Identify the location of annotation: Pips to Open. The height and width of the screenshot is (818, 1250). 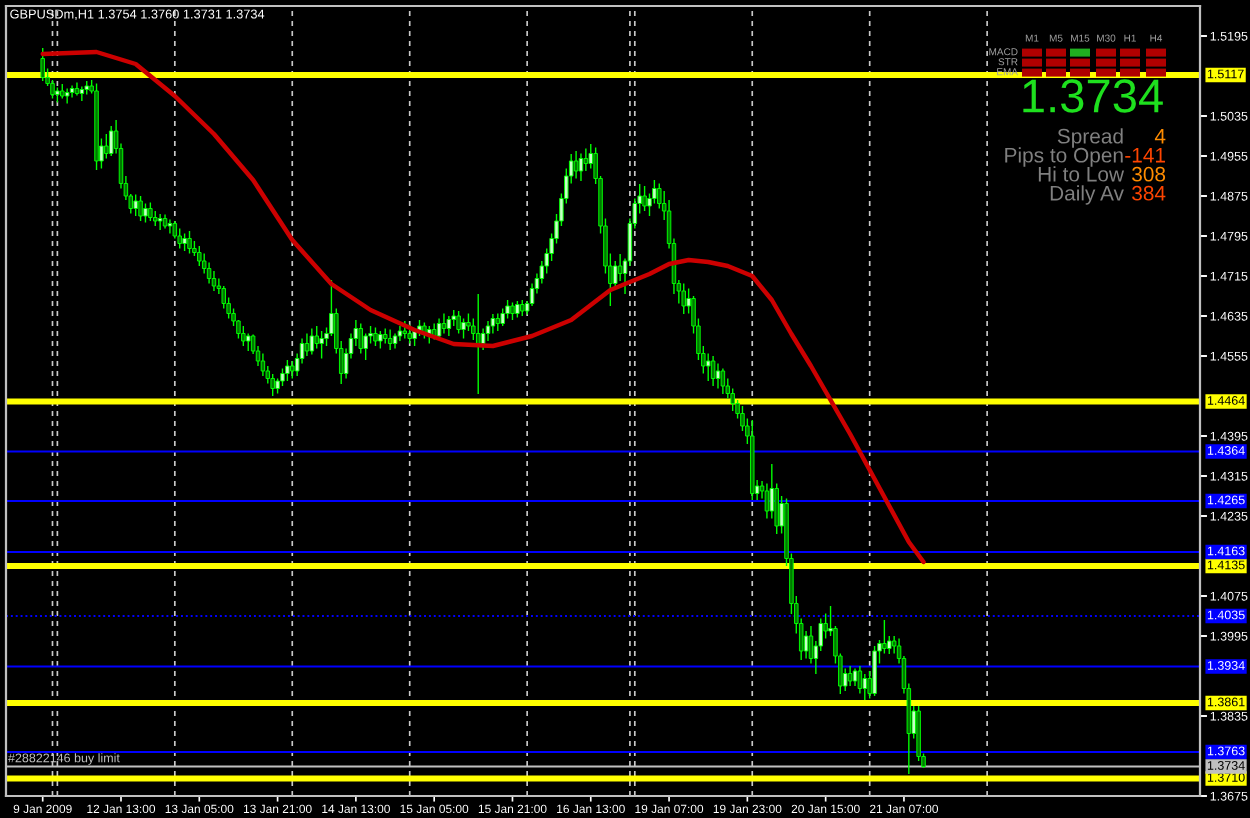
(1064, 157).